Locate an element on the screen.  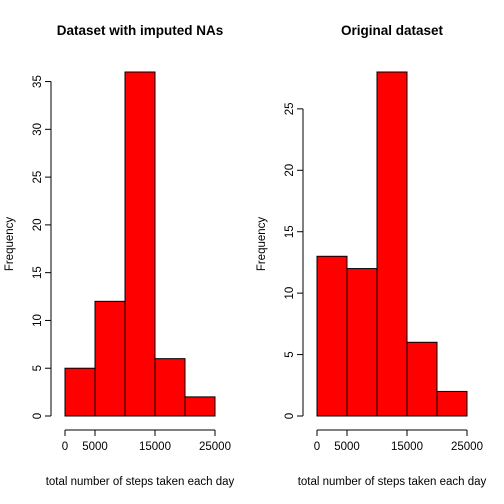
y-tick-label: 30 is located at coordinates (38, 129).